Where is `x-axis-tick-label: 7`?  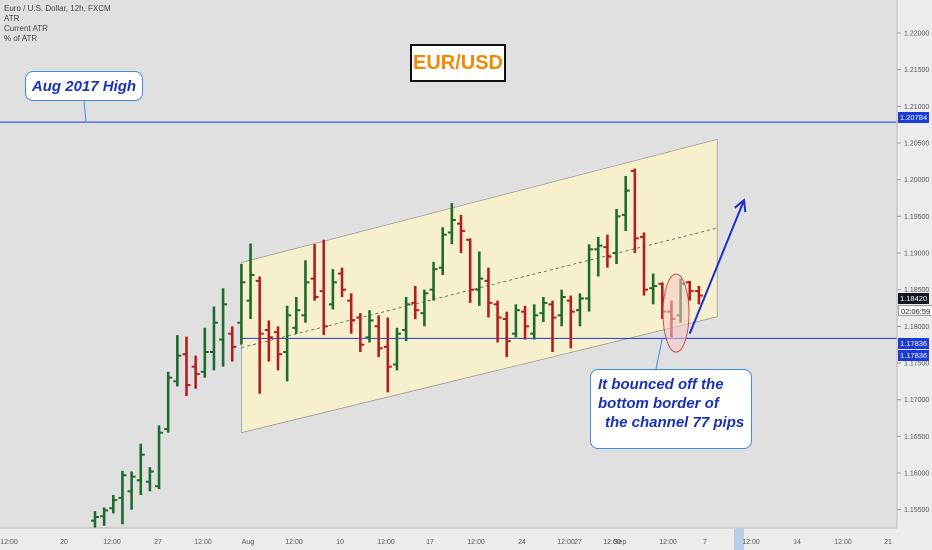
x-axis-tick-label: 7 is located at coordinates (705, 542).